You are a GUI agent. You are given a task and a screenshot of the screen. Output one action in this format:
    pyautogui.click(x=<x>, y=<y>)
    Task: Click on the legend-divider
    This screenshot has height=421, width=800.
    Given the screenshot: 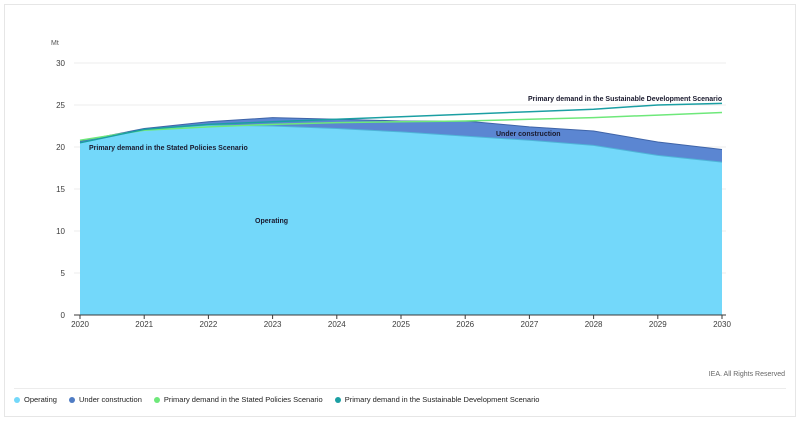 What is the action you would take?
    pyautogui.click(x=400, y=388)
    